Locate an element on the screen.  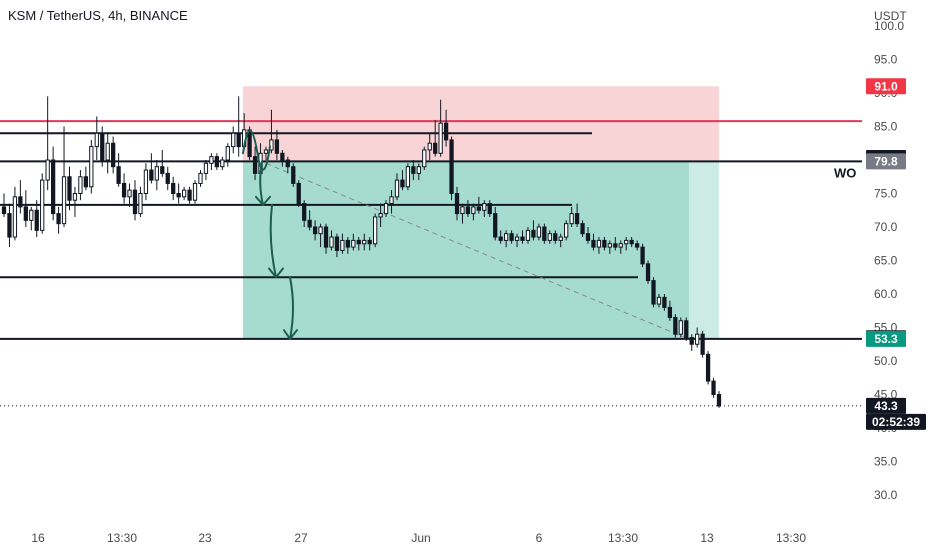
price-tag: 53.3 is located at coordinates (886, 338).